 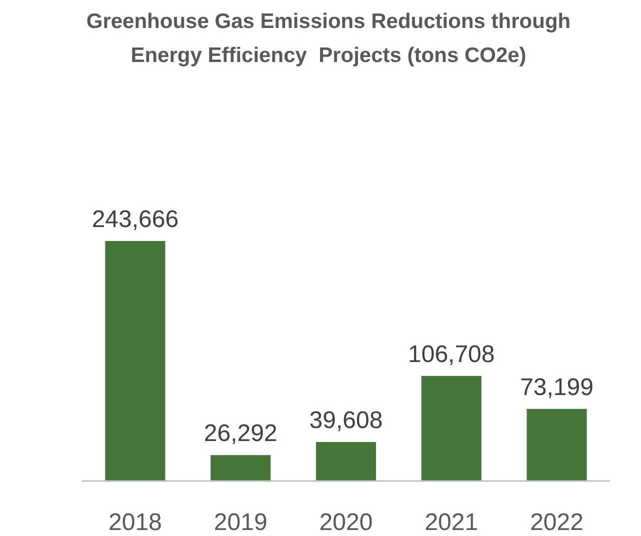 What do you see at coordinates (346, 420) in the screenshot?
I see `data-label: 39,608` at bounding box center [346, 420].